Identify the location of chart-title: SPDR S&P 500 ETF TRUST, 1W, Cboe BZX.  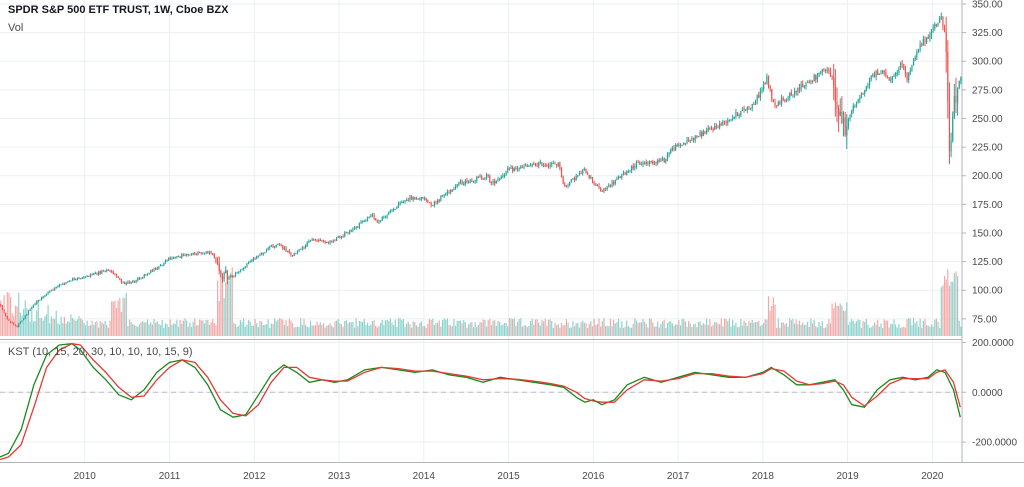
(118, 10).